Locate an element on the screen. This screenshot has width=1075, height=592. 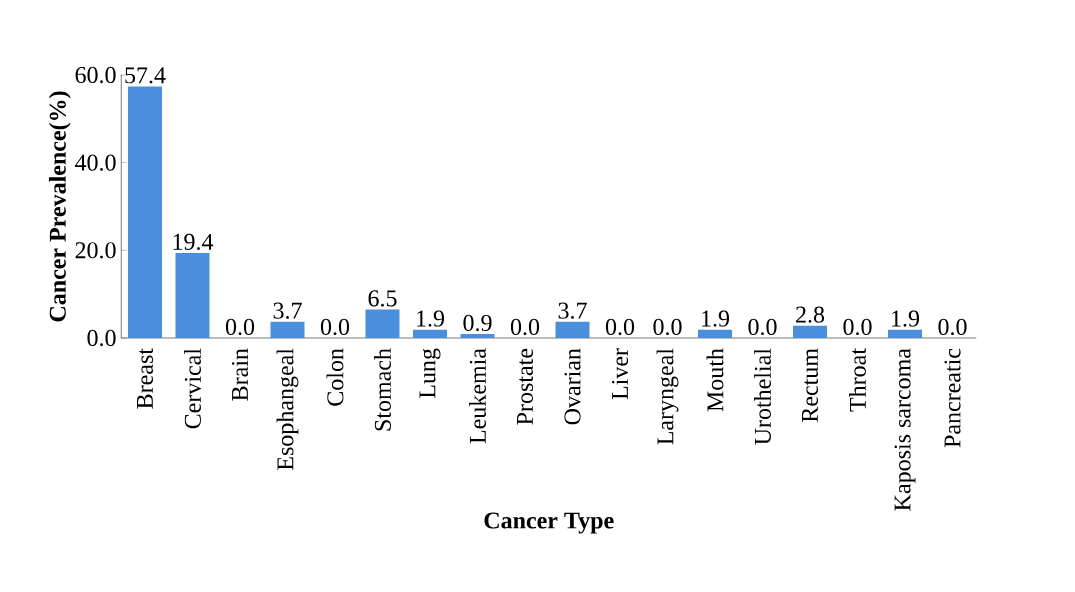
x-tick-label: Ovarian is located at coordinates (572, 386).